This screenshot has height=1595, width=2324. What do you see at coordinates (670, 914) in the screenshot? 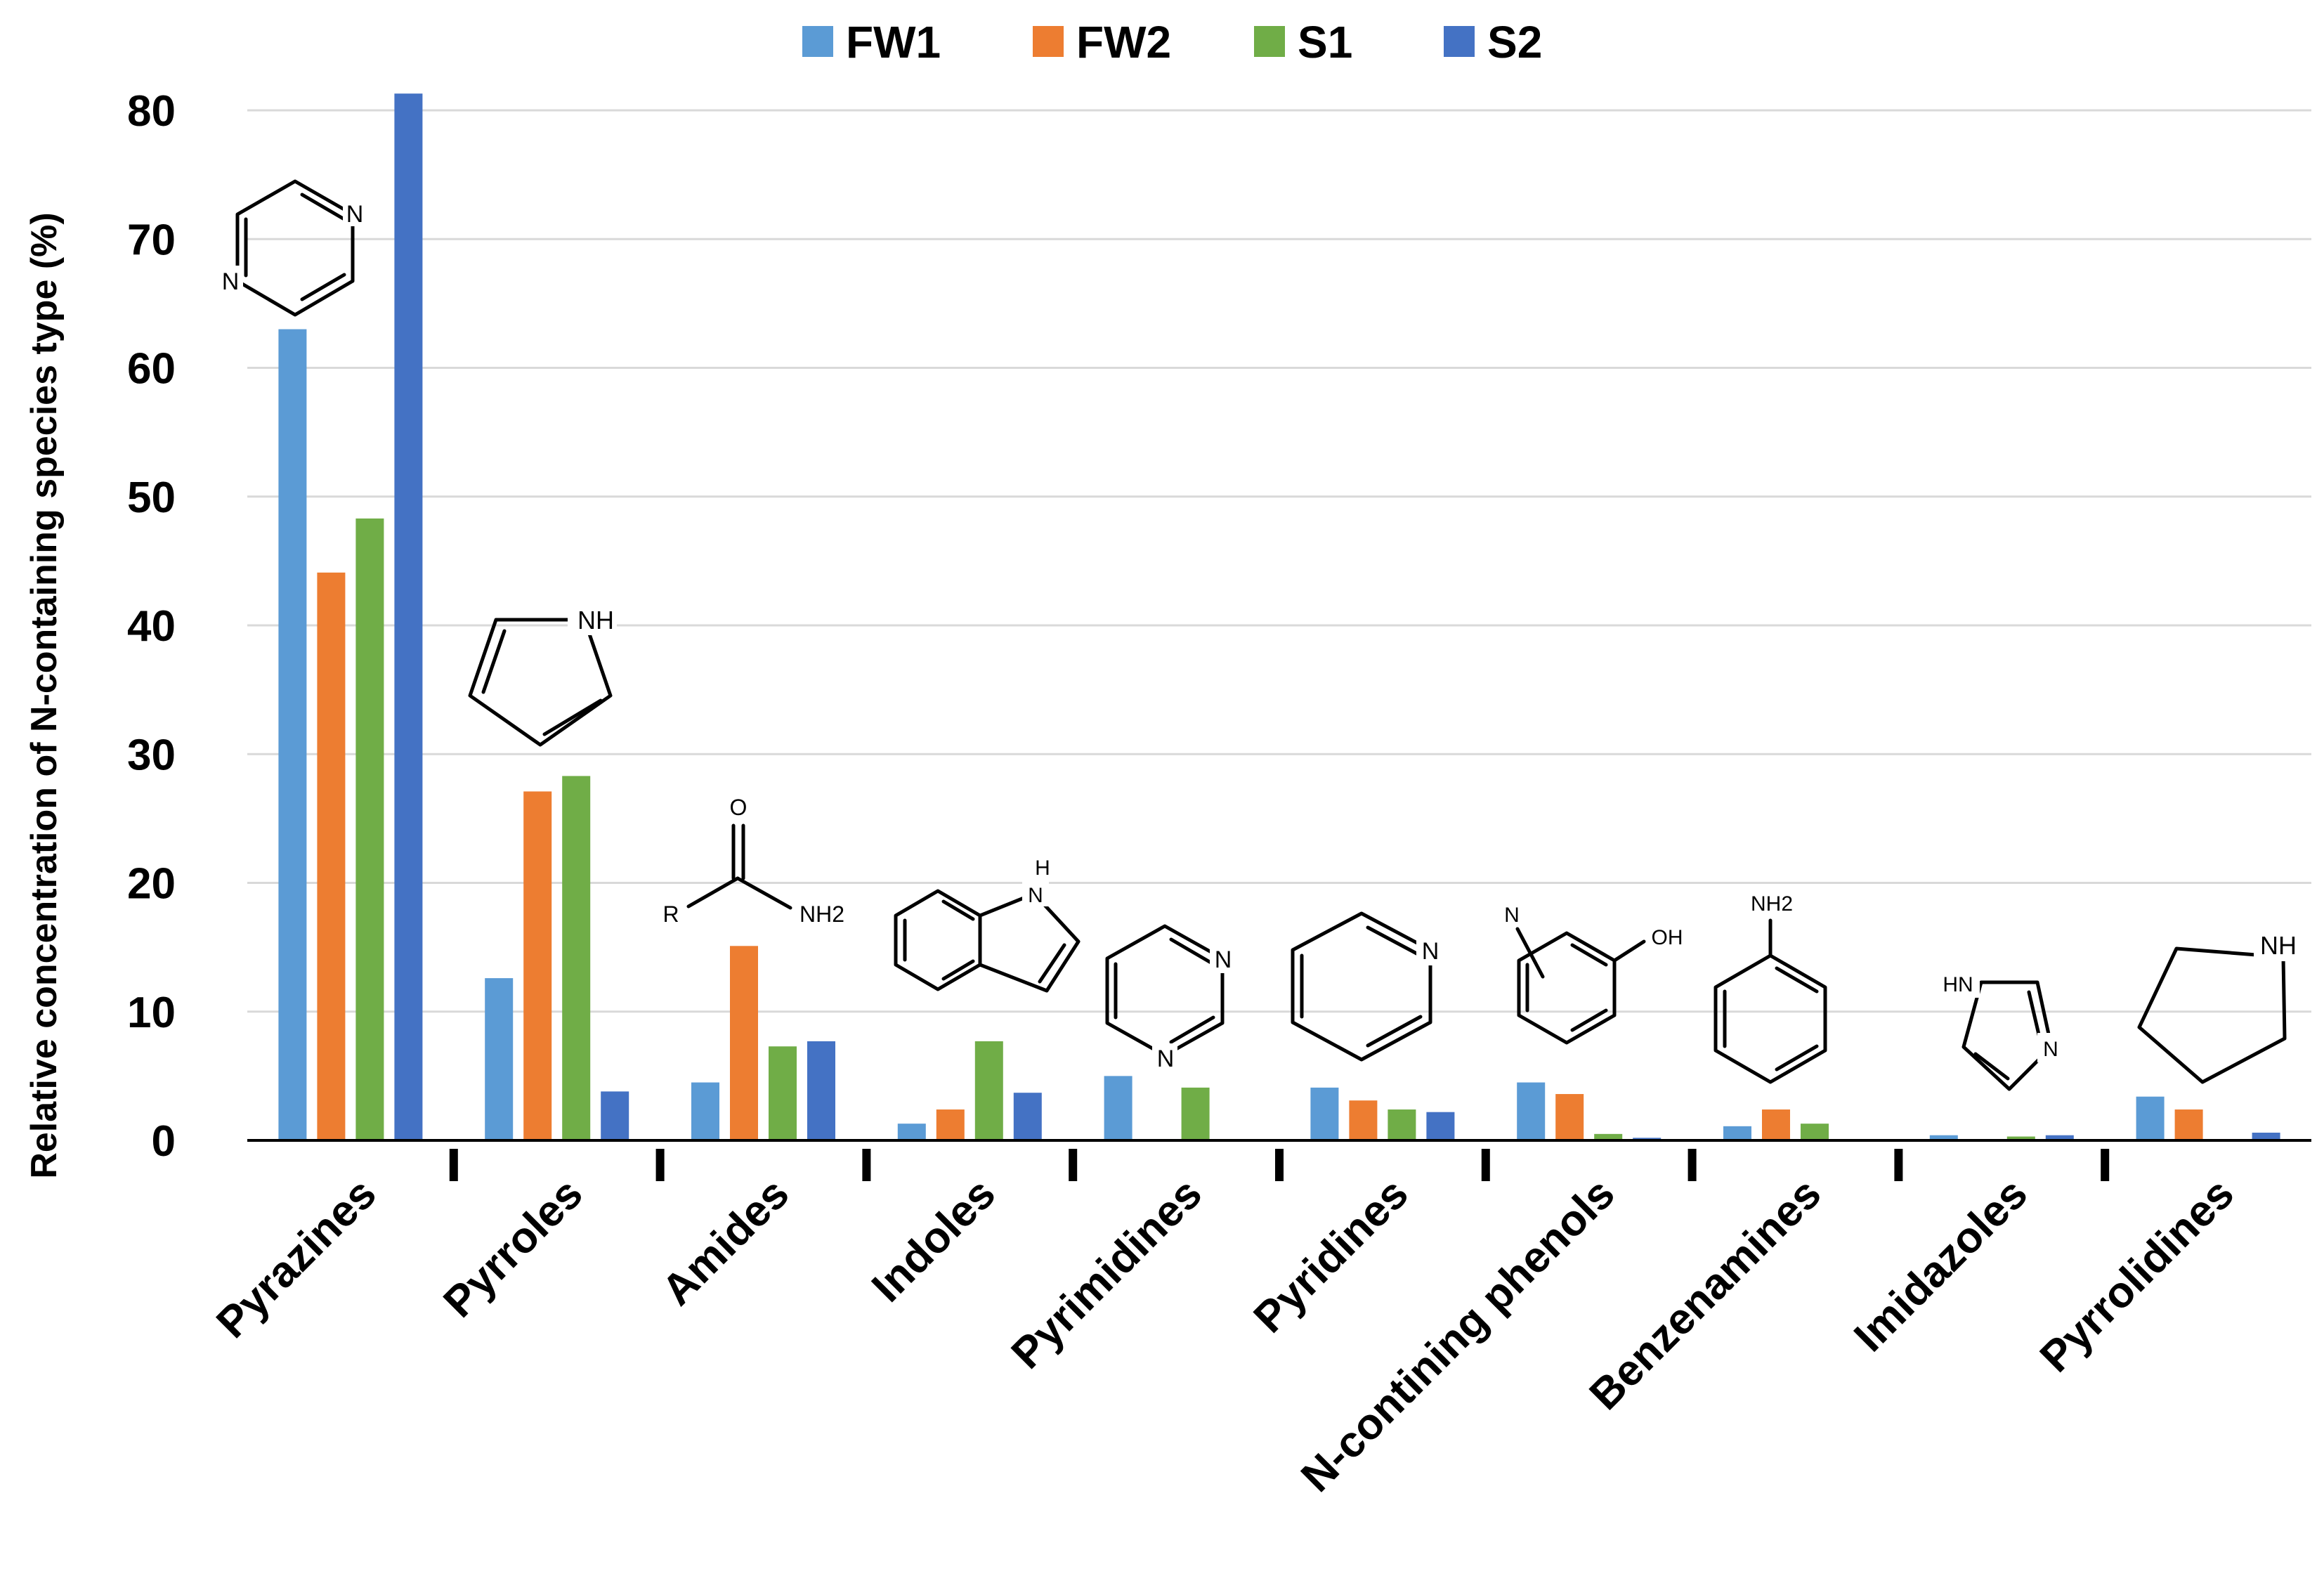
I see `amide-r: R` at bounding box center [670, 914].